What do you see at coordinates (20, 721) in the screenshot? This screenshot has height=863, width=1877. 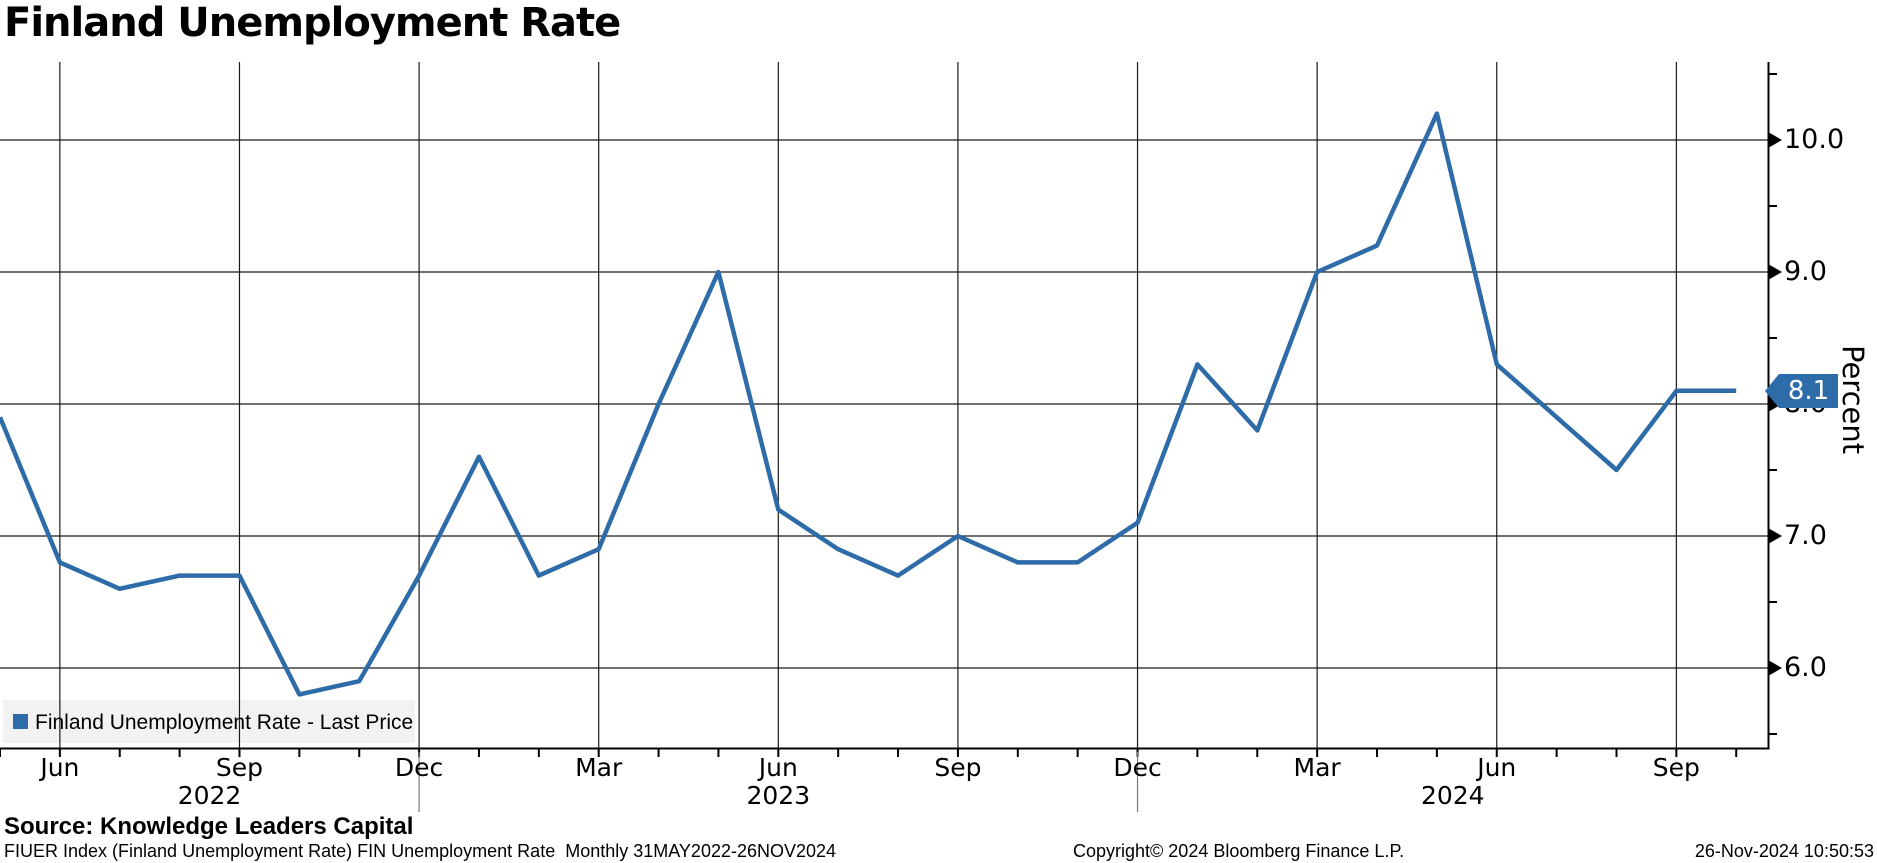 I see `legend-swatch` at bounding box center [20, 721].